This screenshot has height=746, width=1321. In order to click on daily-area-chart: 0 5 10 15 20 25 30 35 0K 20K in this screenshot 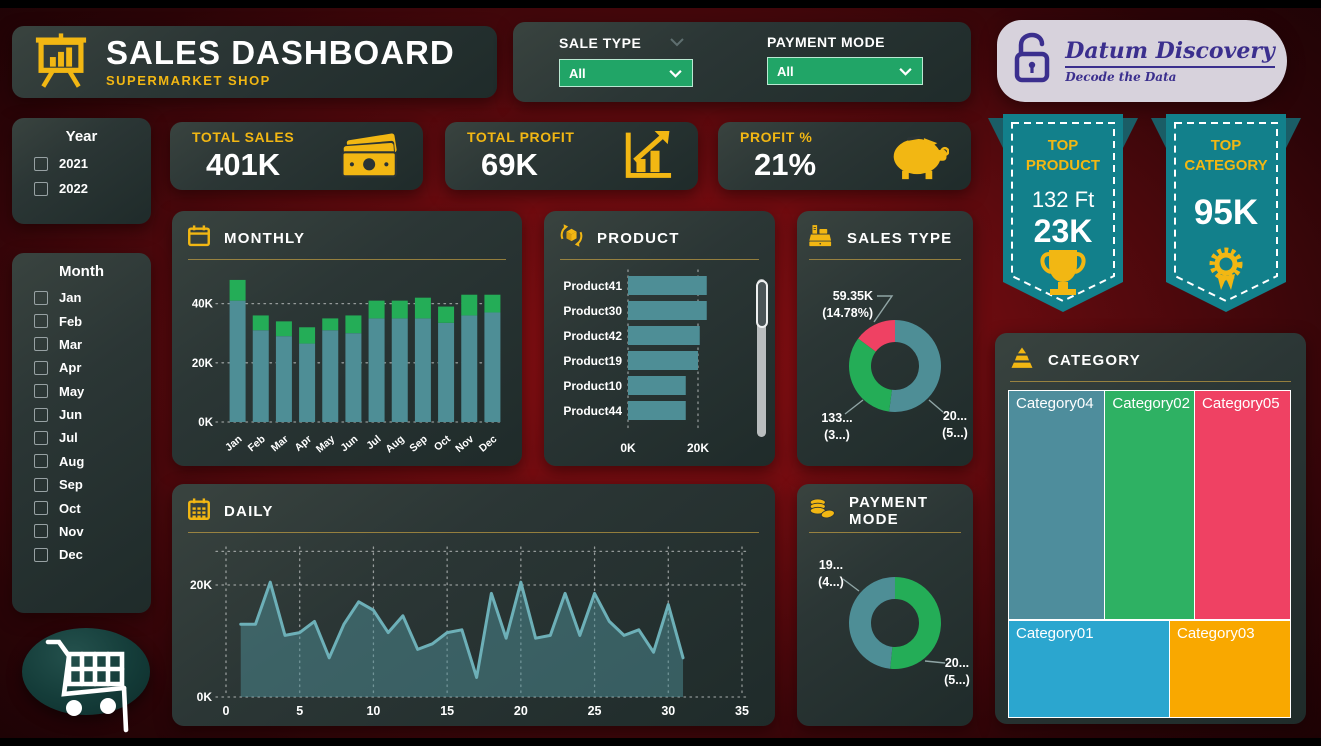, I will do `click(472, 630)`.